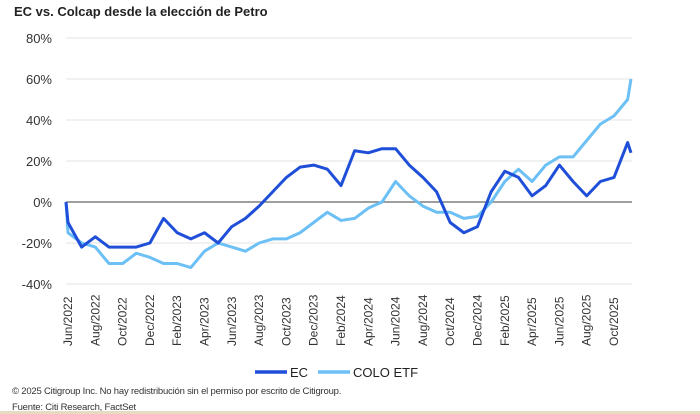 The height and width of the screenshot is (414, 700). What do you see at coordinates (286, 321) in the screenshot?
I see `x-tick-label: Oct/2023` at bounding box center [286, 321].